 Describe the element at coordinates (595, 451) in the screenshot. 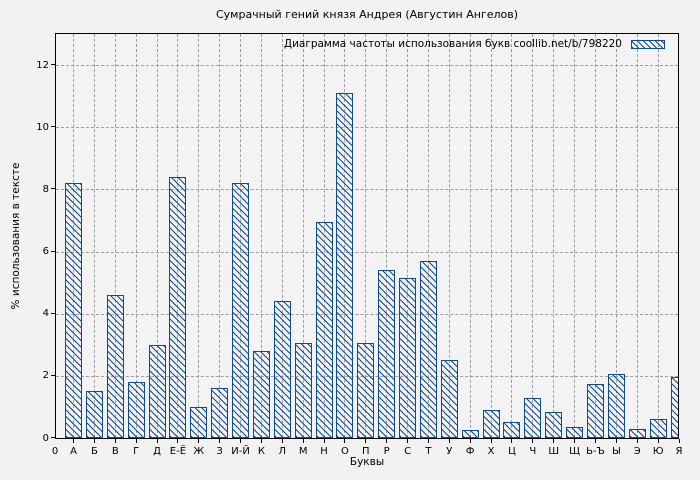

I see `x-tick-label: Ь-Ъ` at that location.